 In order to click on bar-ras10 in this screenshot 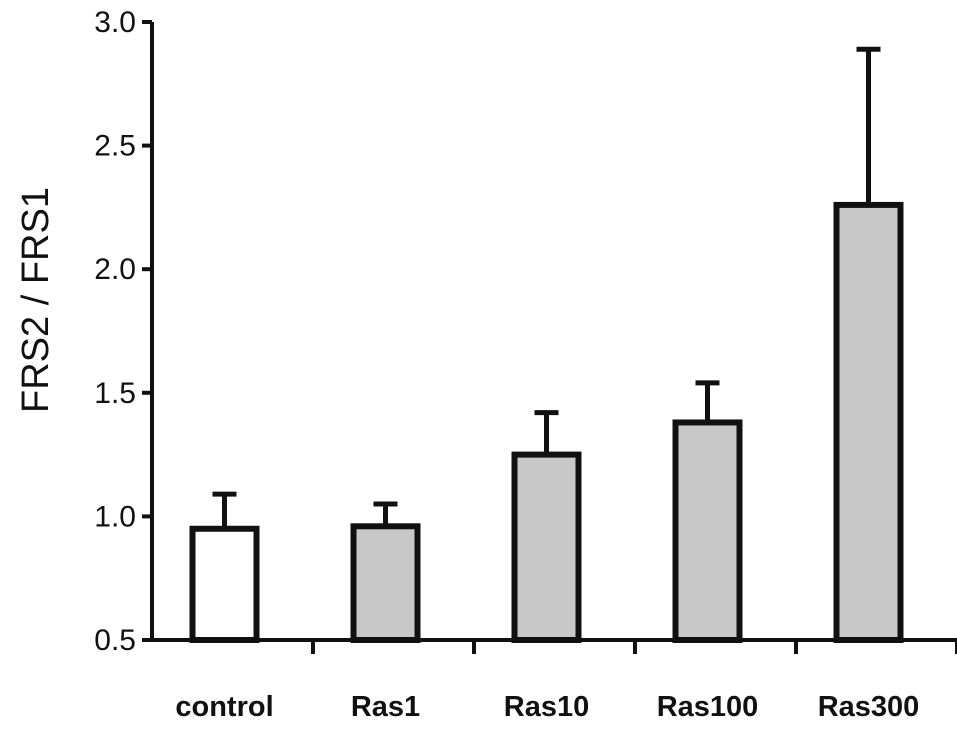, I will do `click(546, 547)`.